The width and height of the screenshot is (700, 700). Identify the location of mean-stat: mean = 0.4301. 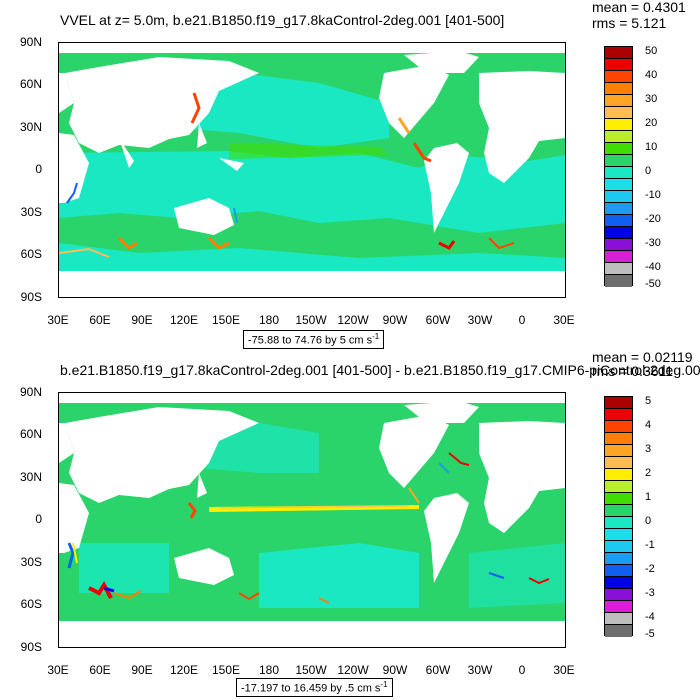
(639, 7).